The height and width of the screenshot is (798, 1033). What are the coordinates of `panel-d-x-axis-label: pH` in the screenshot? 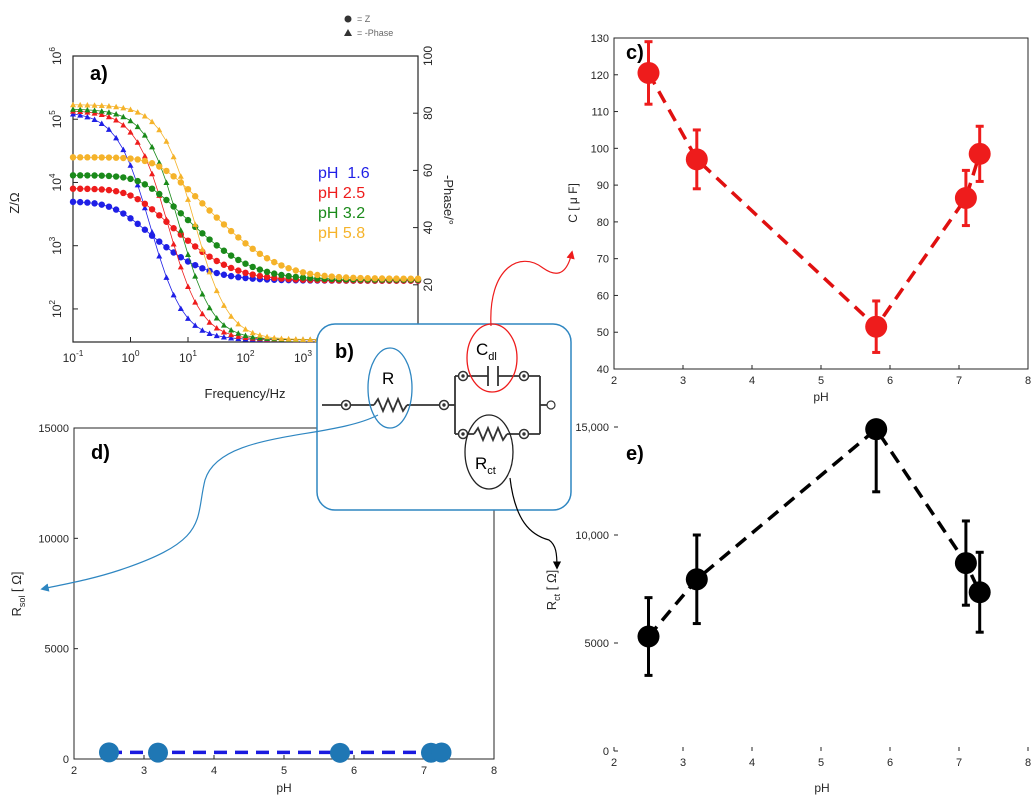 It's located at (283, 788).